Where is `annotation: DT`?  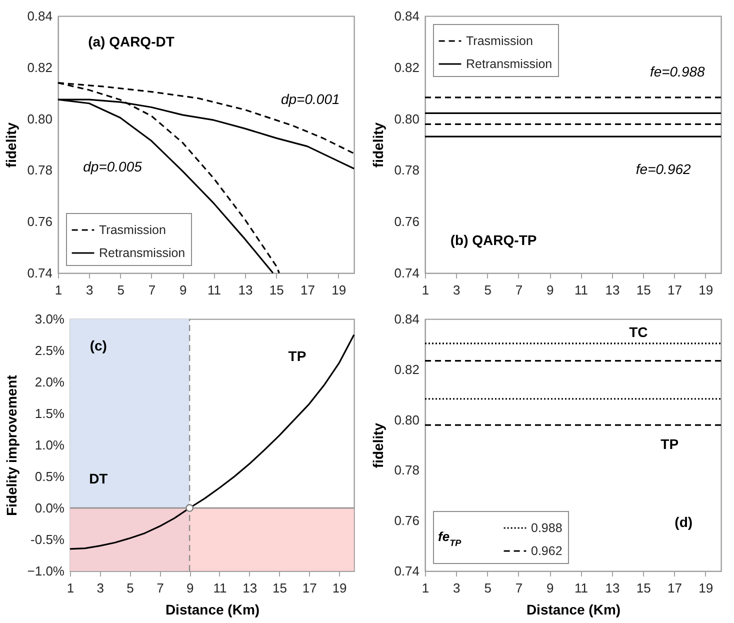
annotation: DT is located at coordinates (98, 478).